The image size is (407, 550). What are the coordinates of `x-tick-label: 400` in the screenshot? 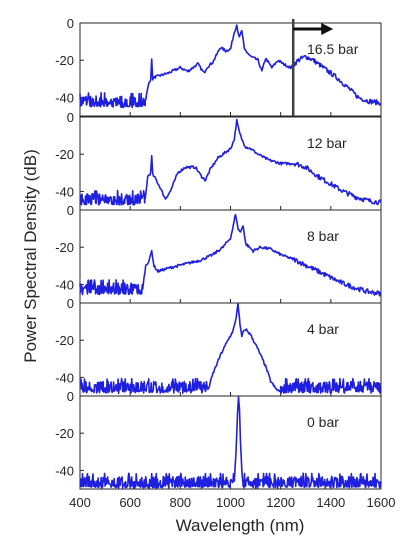 It's located at (80, 502).